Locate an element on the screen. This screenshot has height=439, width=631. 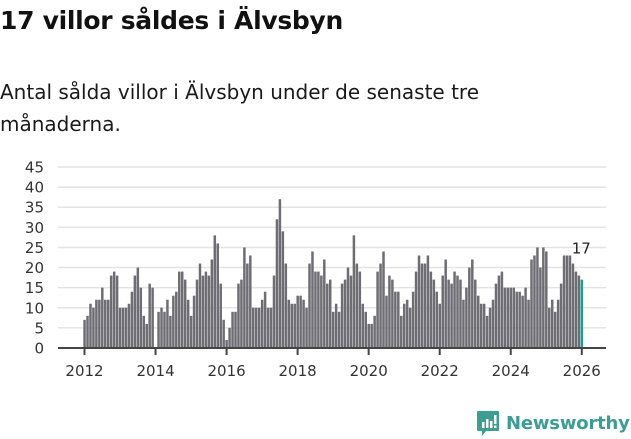
y-tick-label: 45 is located at coordinates (34, 168).